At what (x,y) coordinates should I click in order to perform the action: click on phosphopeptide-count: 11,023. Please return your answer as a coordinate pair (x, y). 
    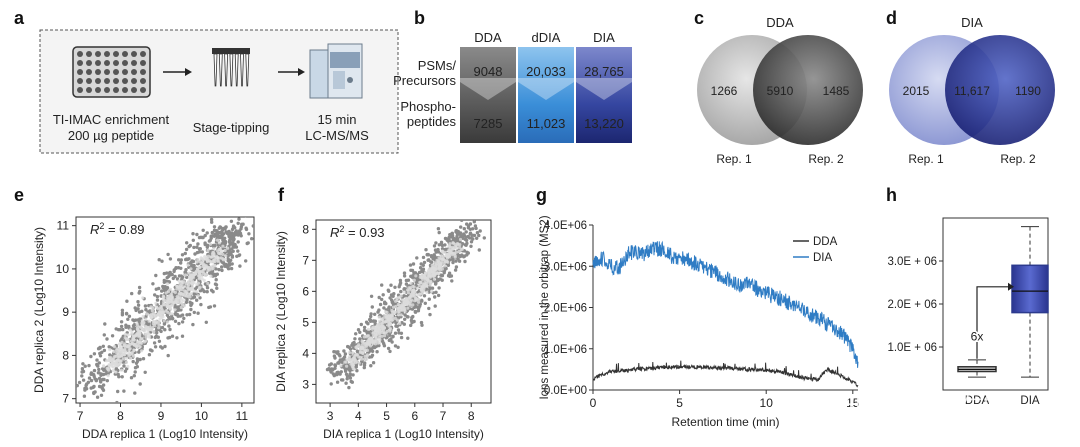
    Looking at the image, I should click on (546, 123).